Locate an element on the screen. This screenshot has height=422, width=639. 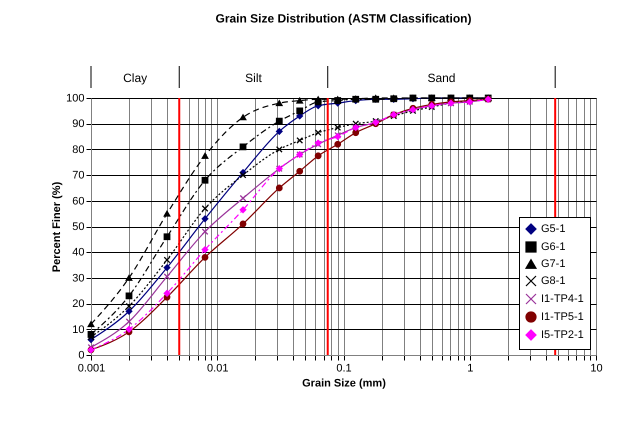
y-tick-label: 90 is located at coordinates (78, 124).